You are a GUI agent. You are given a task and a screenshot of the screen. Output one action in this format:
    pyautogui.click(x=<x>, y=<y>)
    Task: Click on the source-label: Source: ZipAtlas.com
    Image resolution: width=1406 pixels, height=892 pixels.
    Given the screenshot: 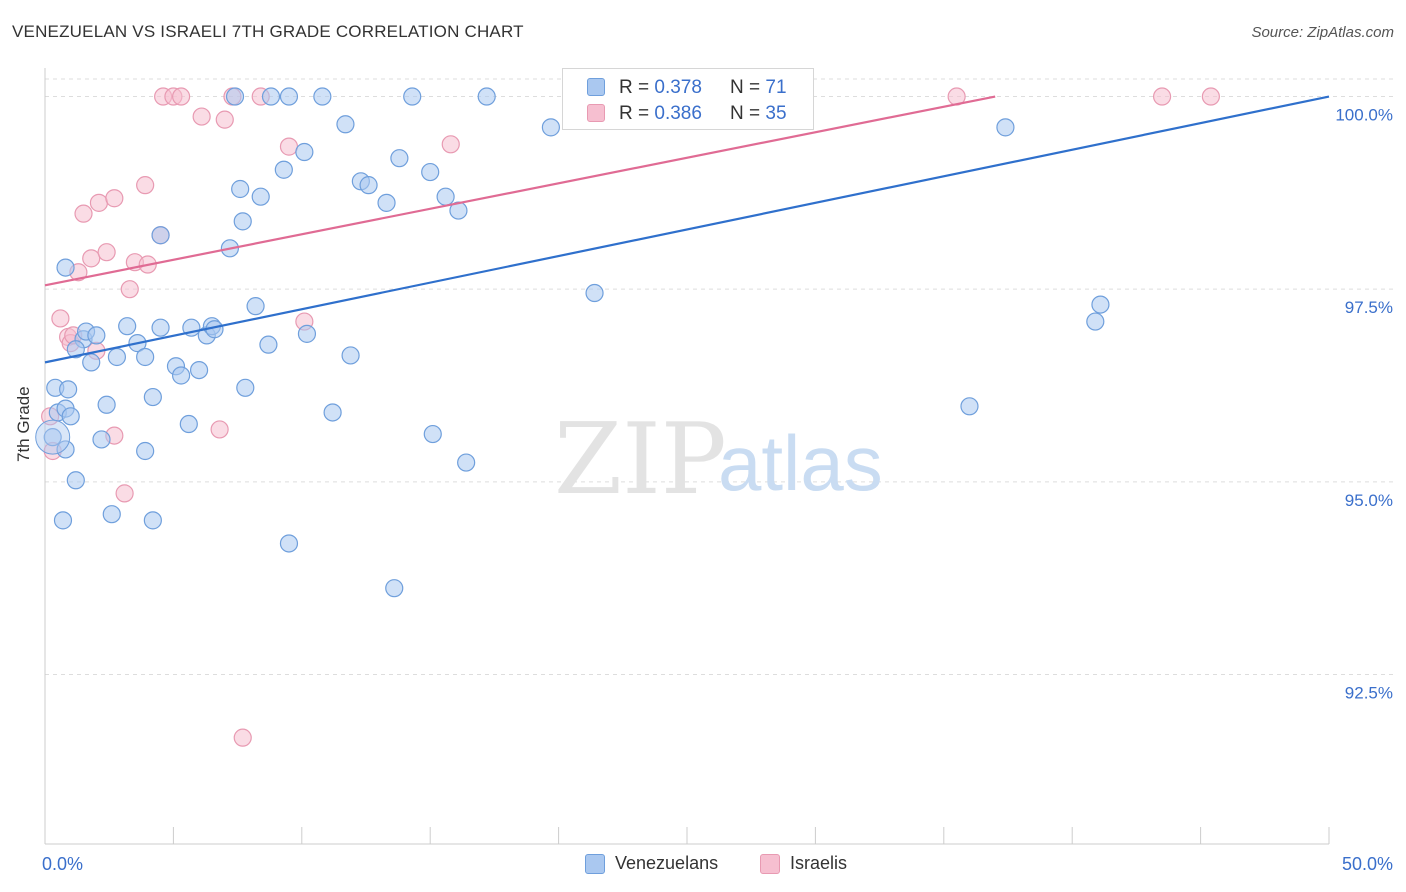 What is the action you would take?
    pyautogui.click(x=1322, y=32)
    